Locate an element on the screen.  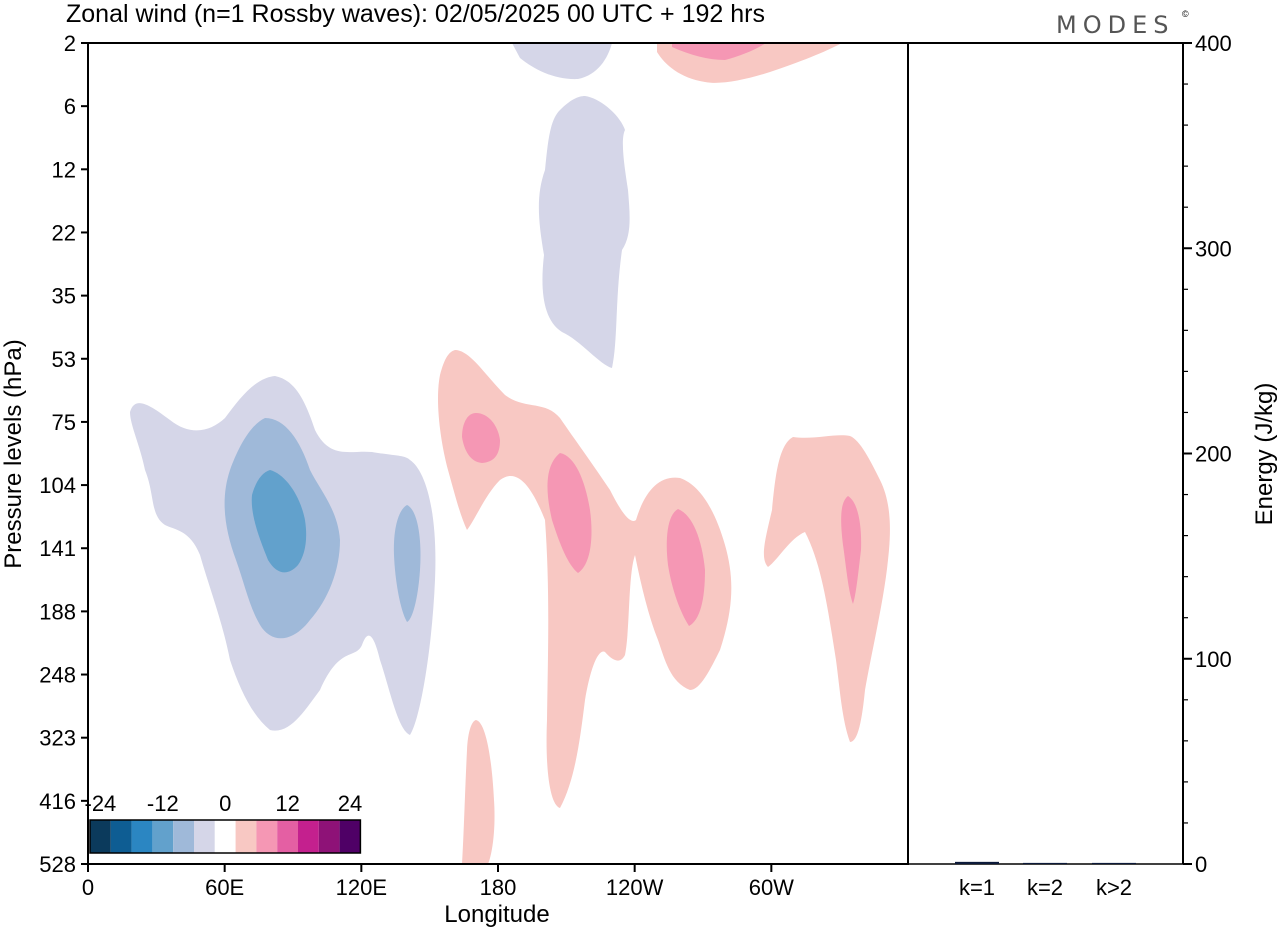
logo-text: MODES is located at coordinates (1115, 25).